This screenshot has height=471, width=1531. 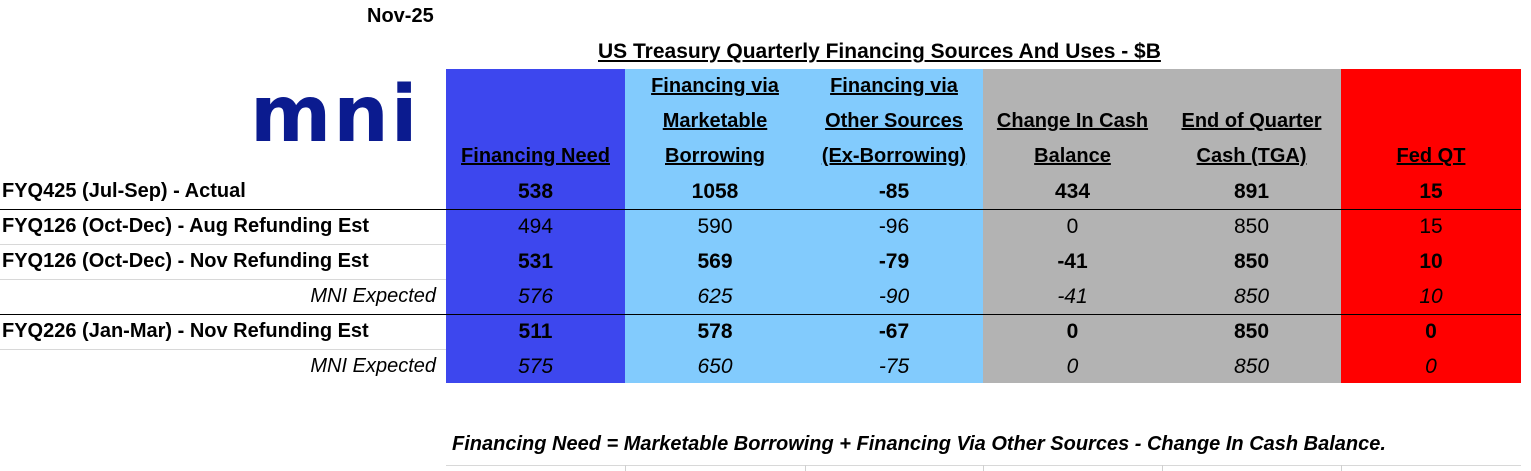 I want to click on other-sources-column-bg, so click(x=894, y=226).